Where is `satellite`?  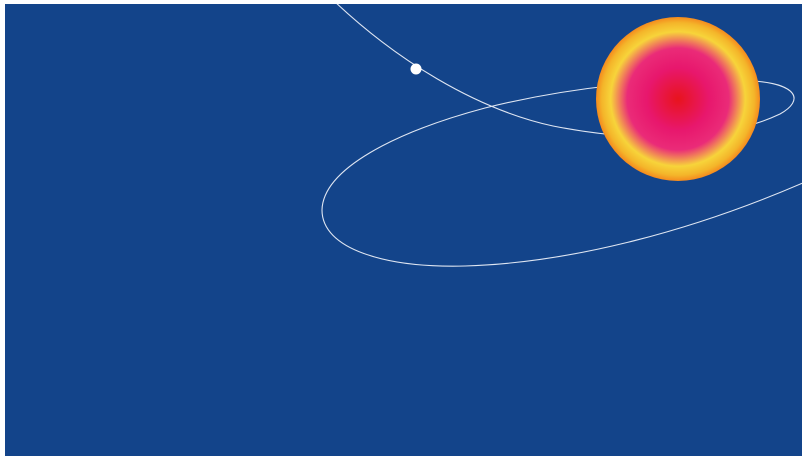
satellite is located at coordinates (416, 69).